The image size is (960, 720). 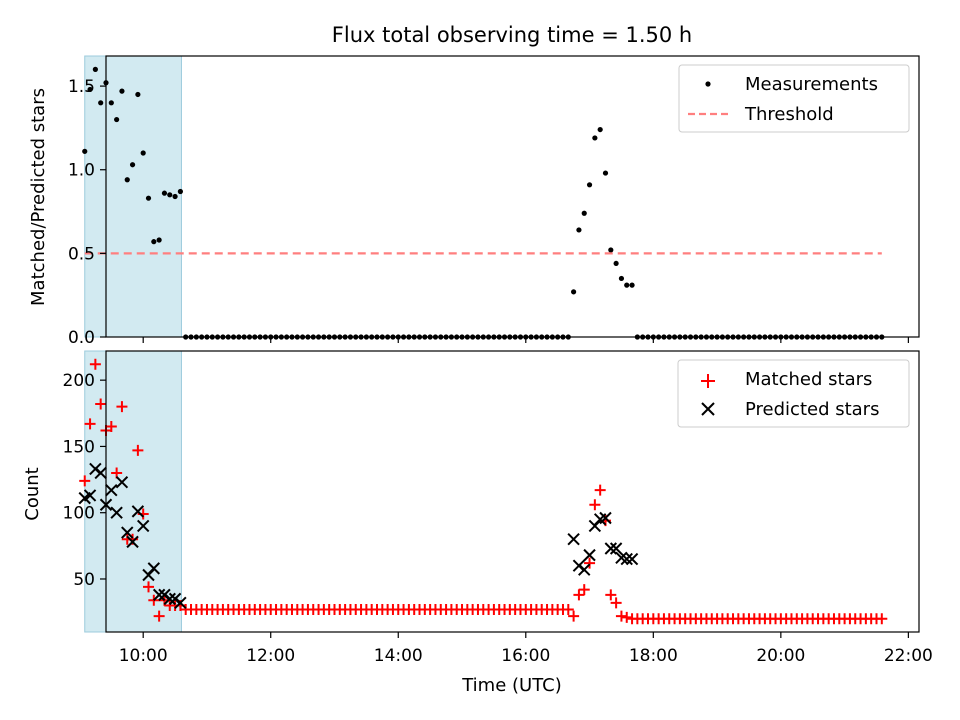 I want to click on bottom-legend-frame, so click(x=793, y=393).